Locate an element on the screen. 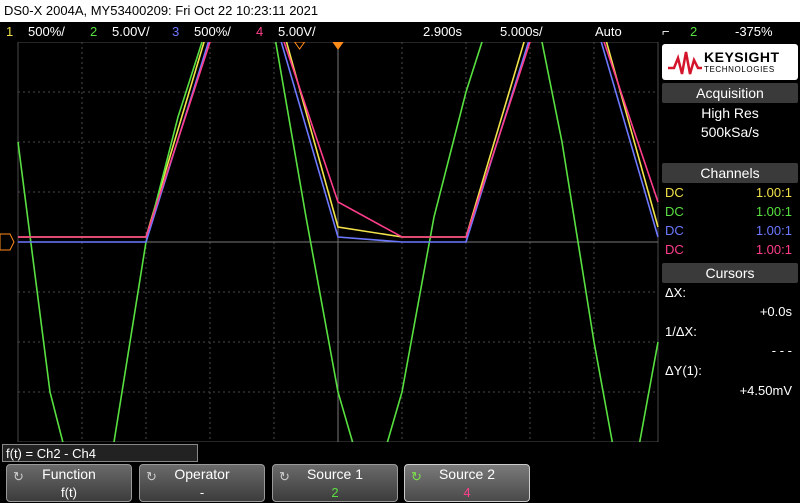  softkey-value: - is located at coordinates (202, 492).